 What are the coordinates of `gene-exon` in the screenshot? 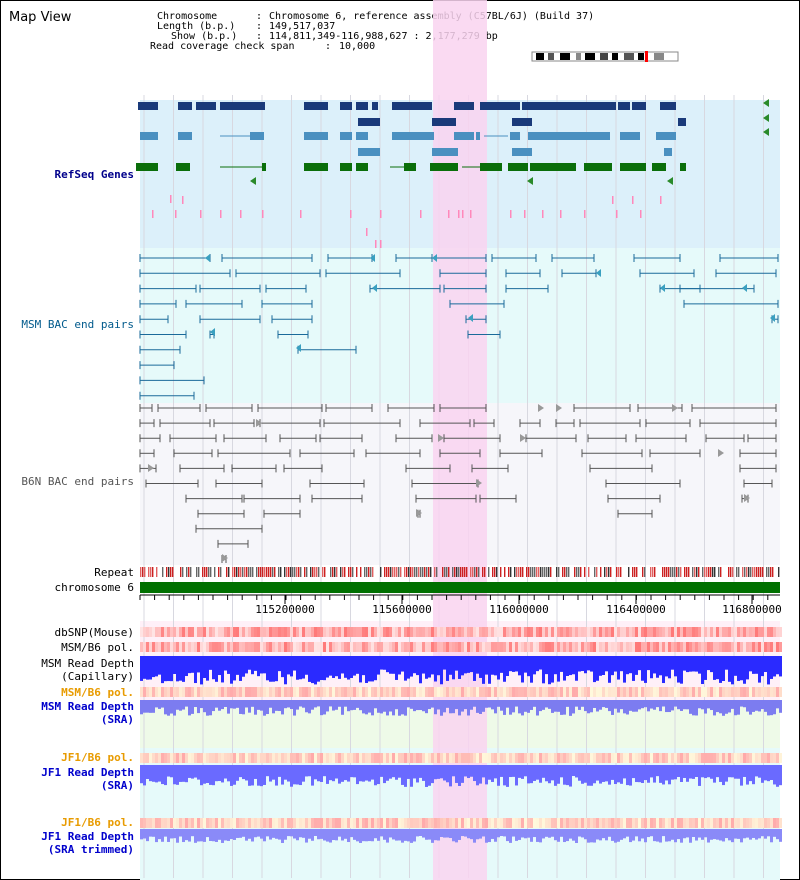 It's located at (264, 167).